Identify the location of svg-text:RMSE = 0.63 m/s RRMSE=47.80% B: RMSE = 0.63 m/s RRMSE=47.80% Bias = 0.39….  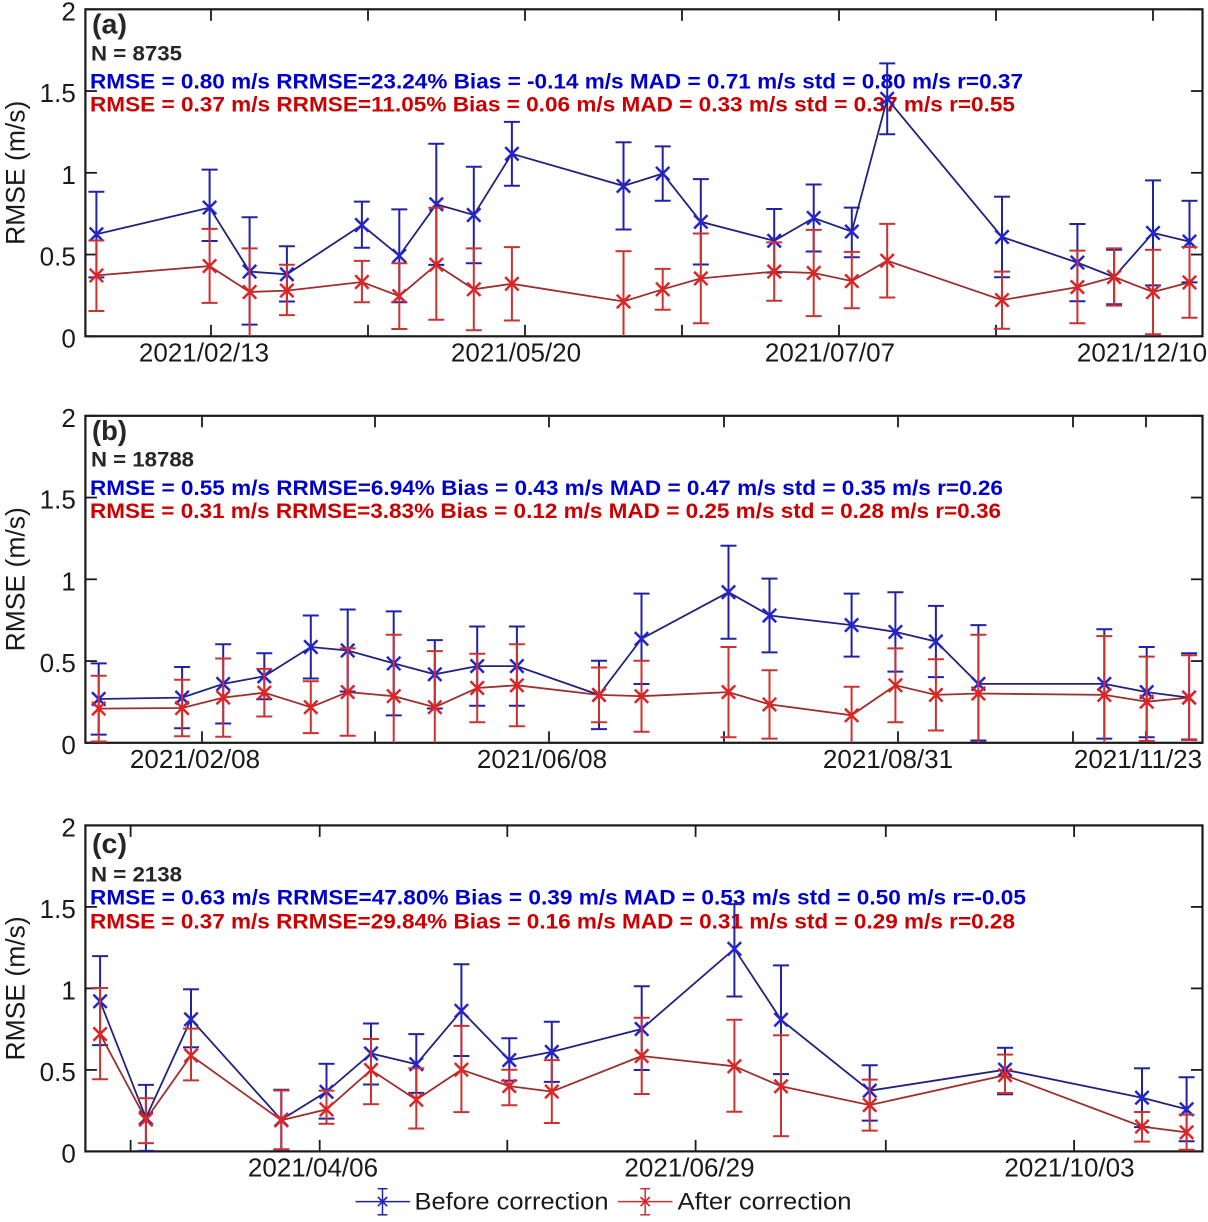
(558, 897).